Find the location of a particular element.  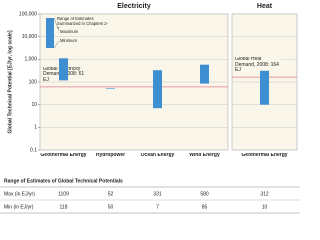

x-tick-label-box: Wind Energy is located at coordinates (204, 155).